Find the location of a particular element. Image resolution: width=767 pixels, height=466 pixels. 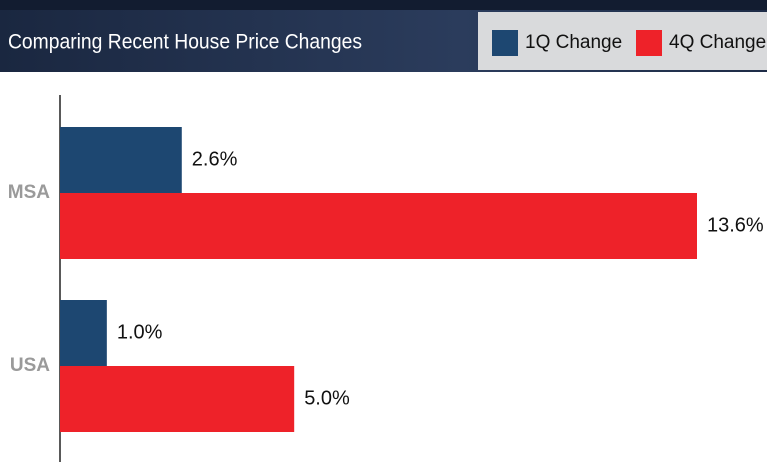

chart-title: Comparing Recent House Price Changes is located at coordinates (185, 42).